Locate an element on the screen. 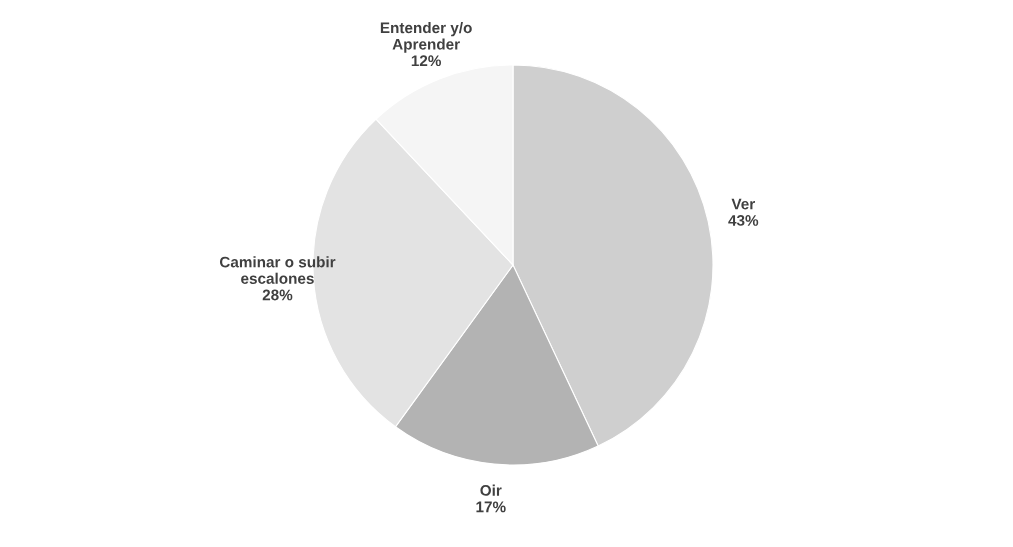 This screenshot has width=1013, height=547. slice-label: Caminar o subir escalones is located at coordinates (277, 270).